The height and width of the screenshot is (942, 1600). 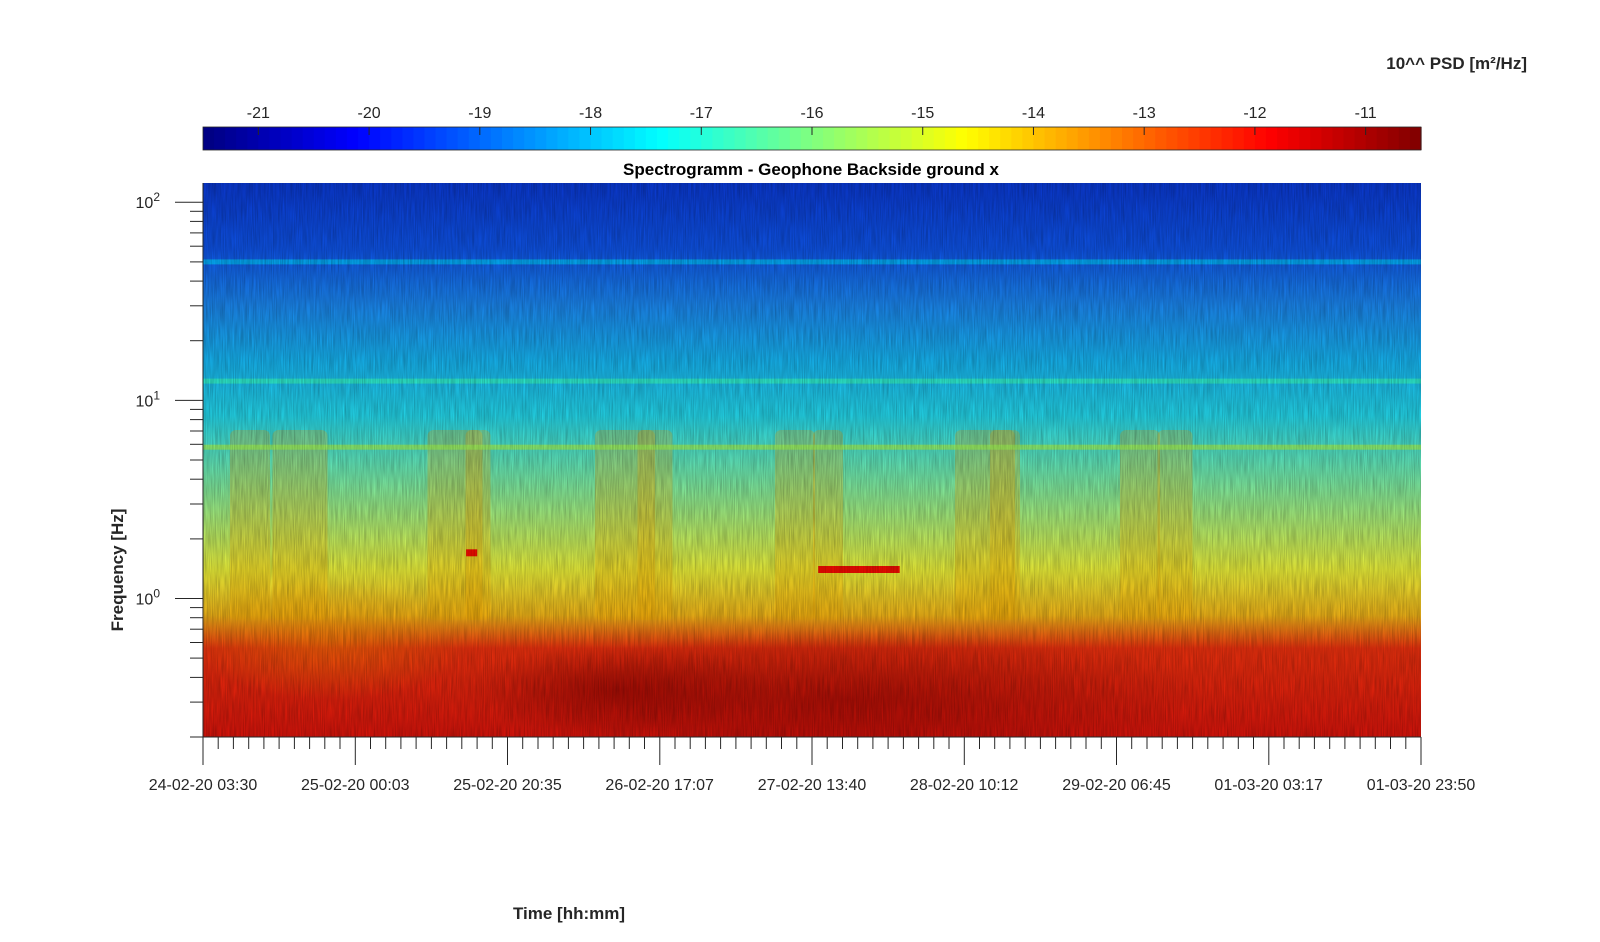 What do you see at coordinates (812, 138) in the screenshot?
I see `colorbar` at bounding box center [812, 138].